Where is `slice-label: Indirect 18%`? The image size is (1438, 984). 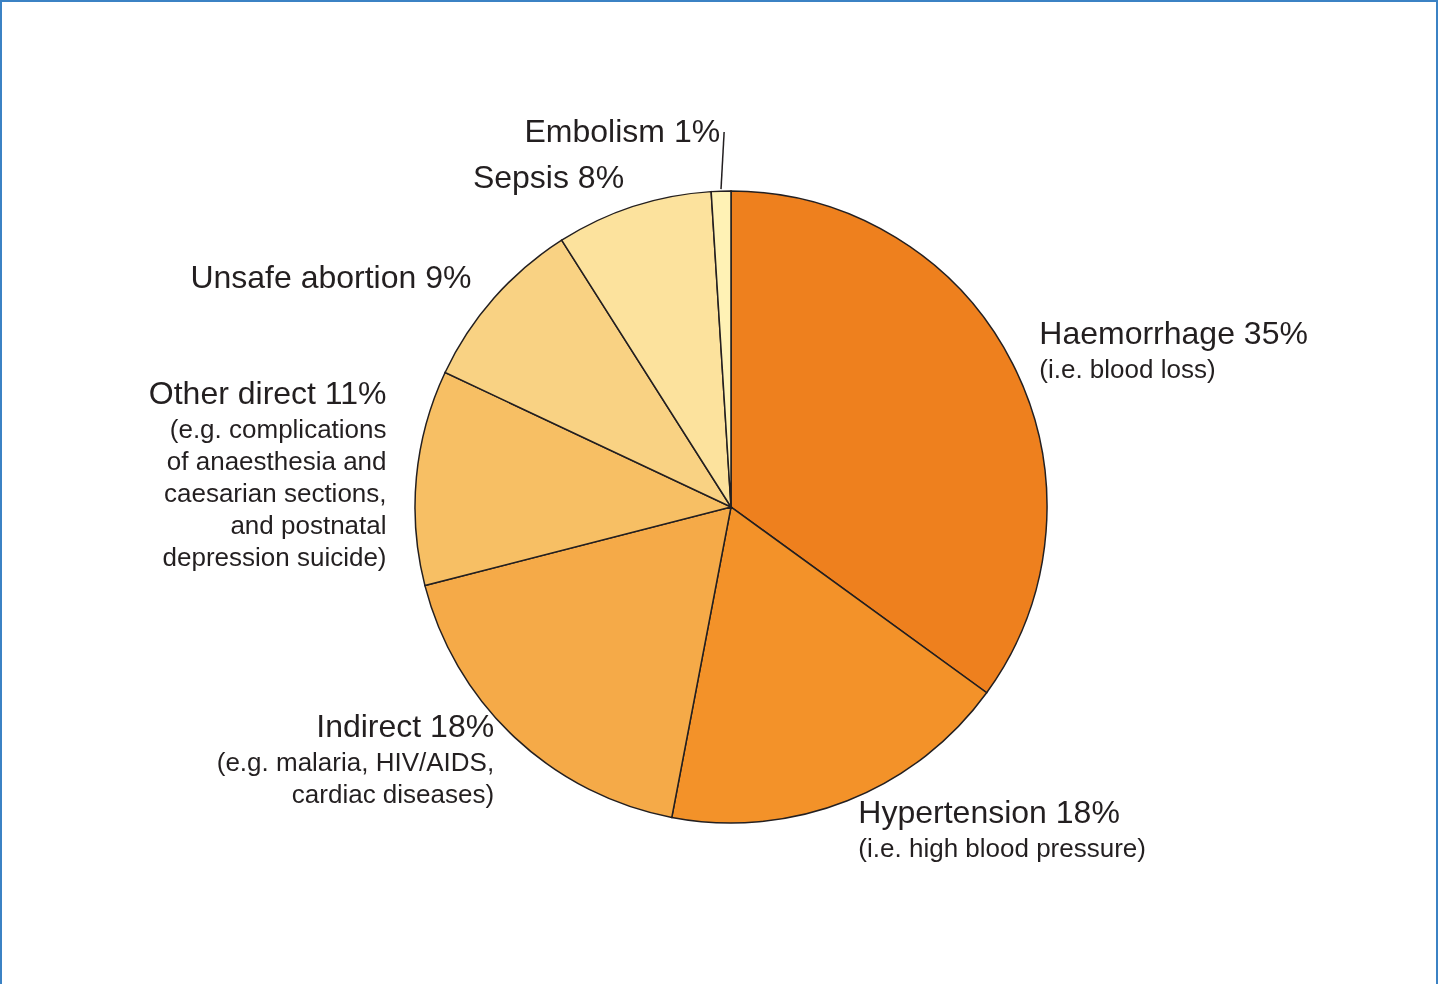
slice-label: Indirect 18% is located at coordinates (405, 726).